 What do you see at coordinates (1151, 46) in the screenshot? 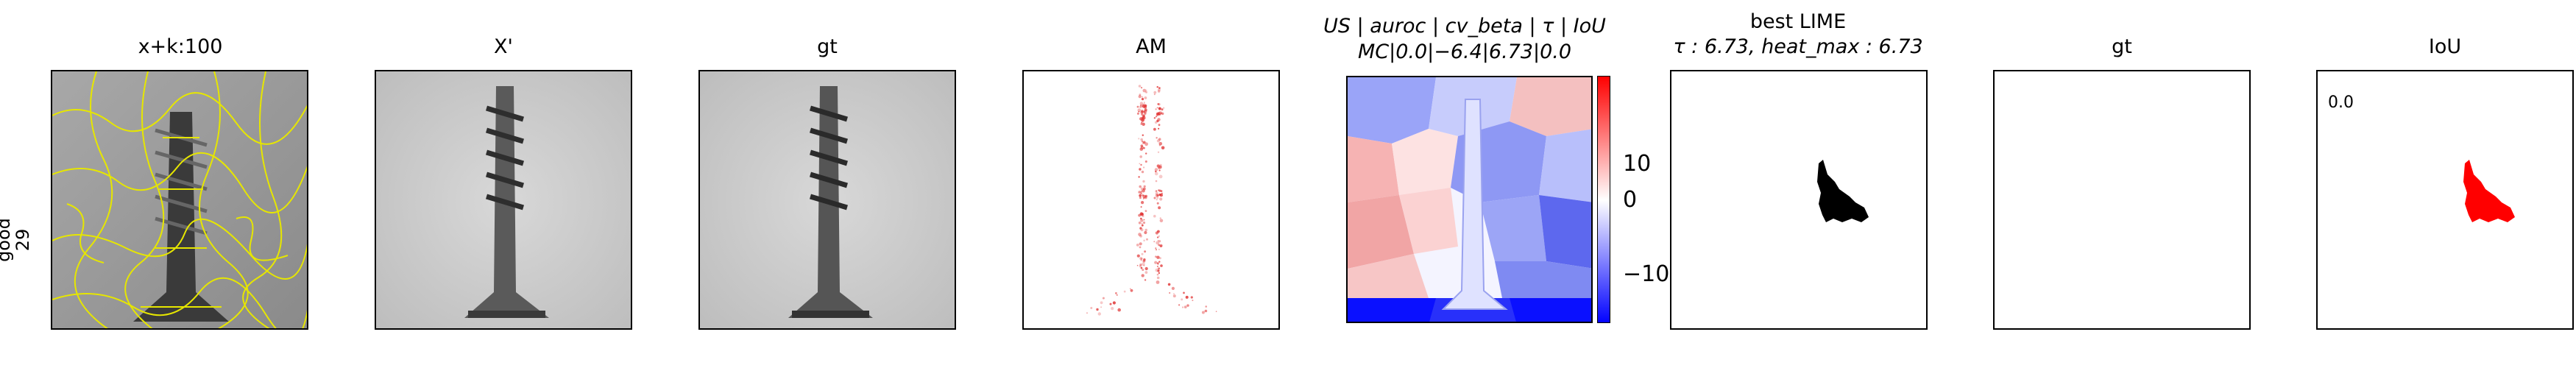
I see `panel-title-am: AM` at bounding box center [1151, 46].